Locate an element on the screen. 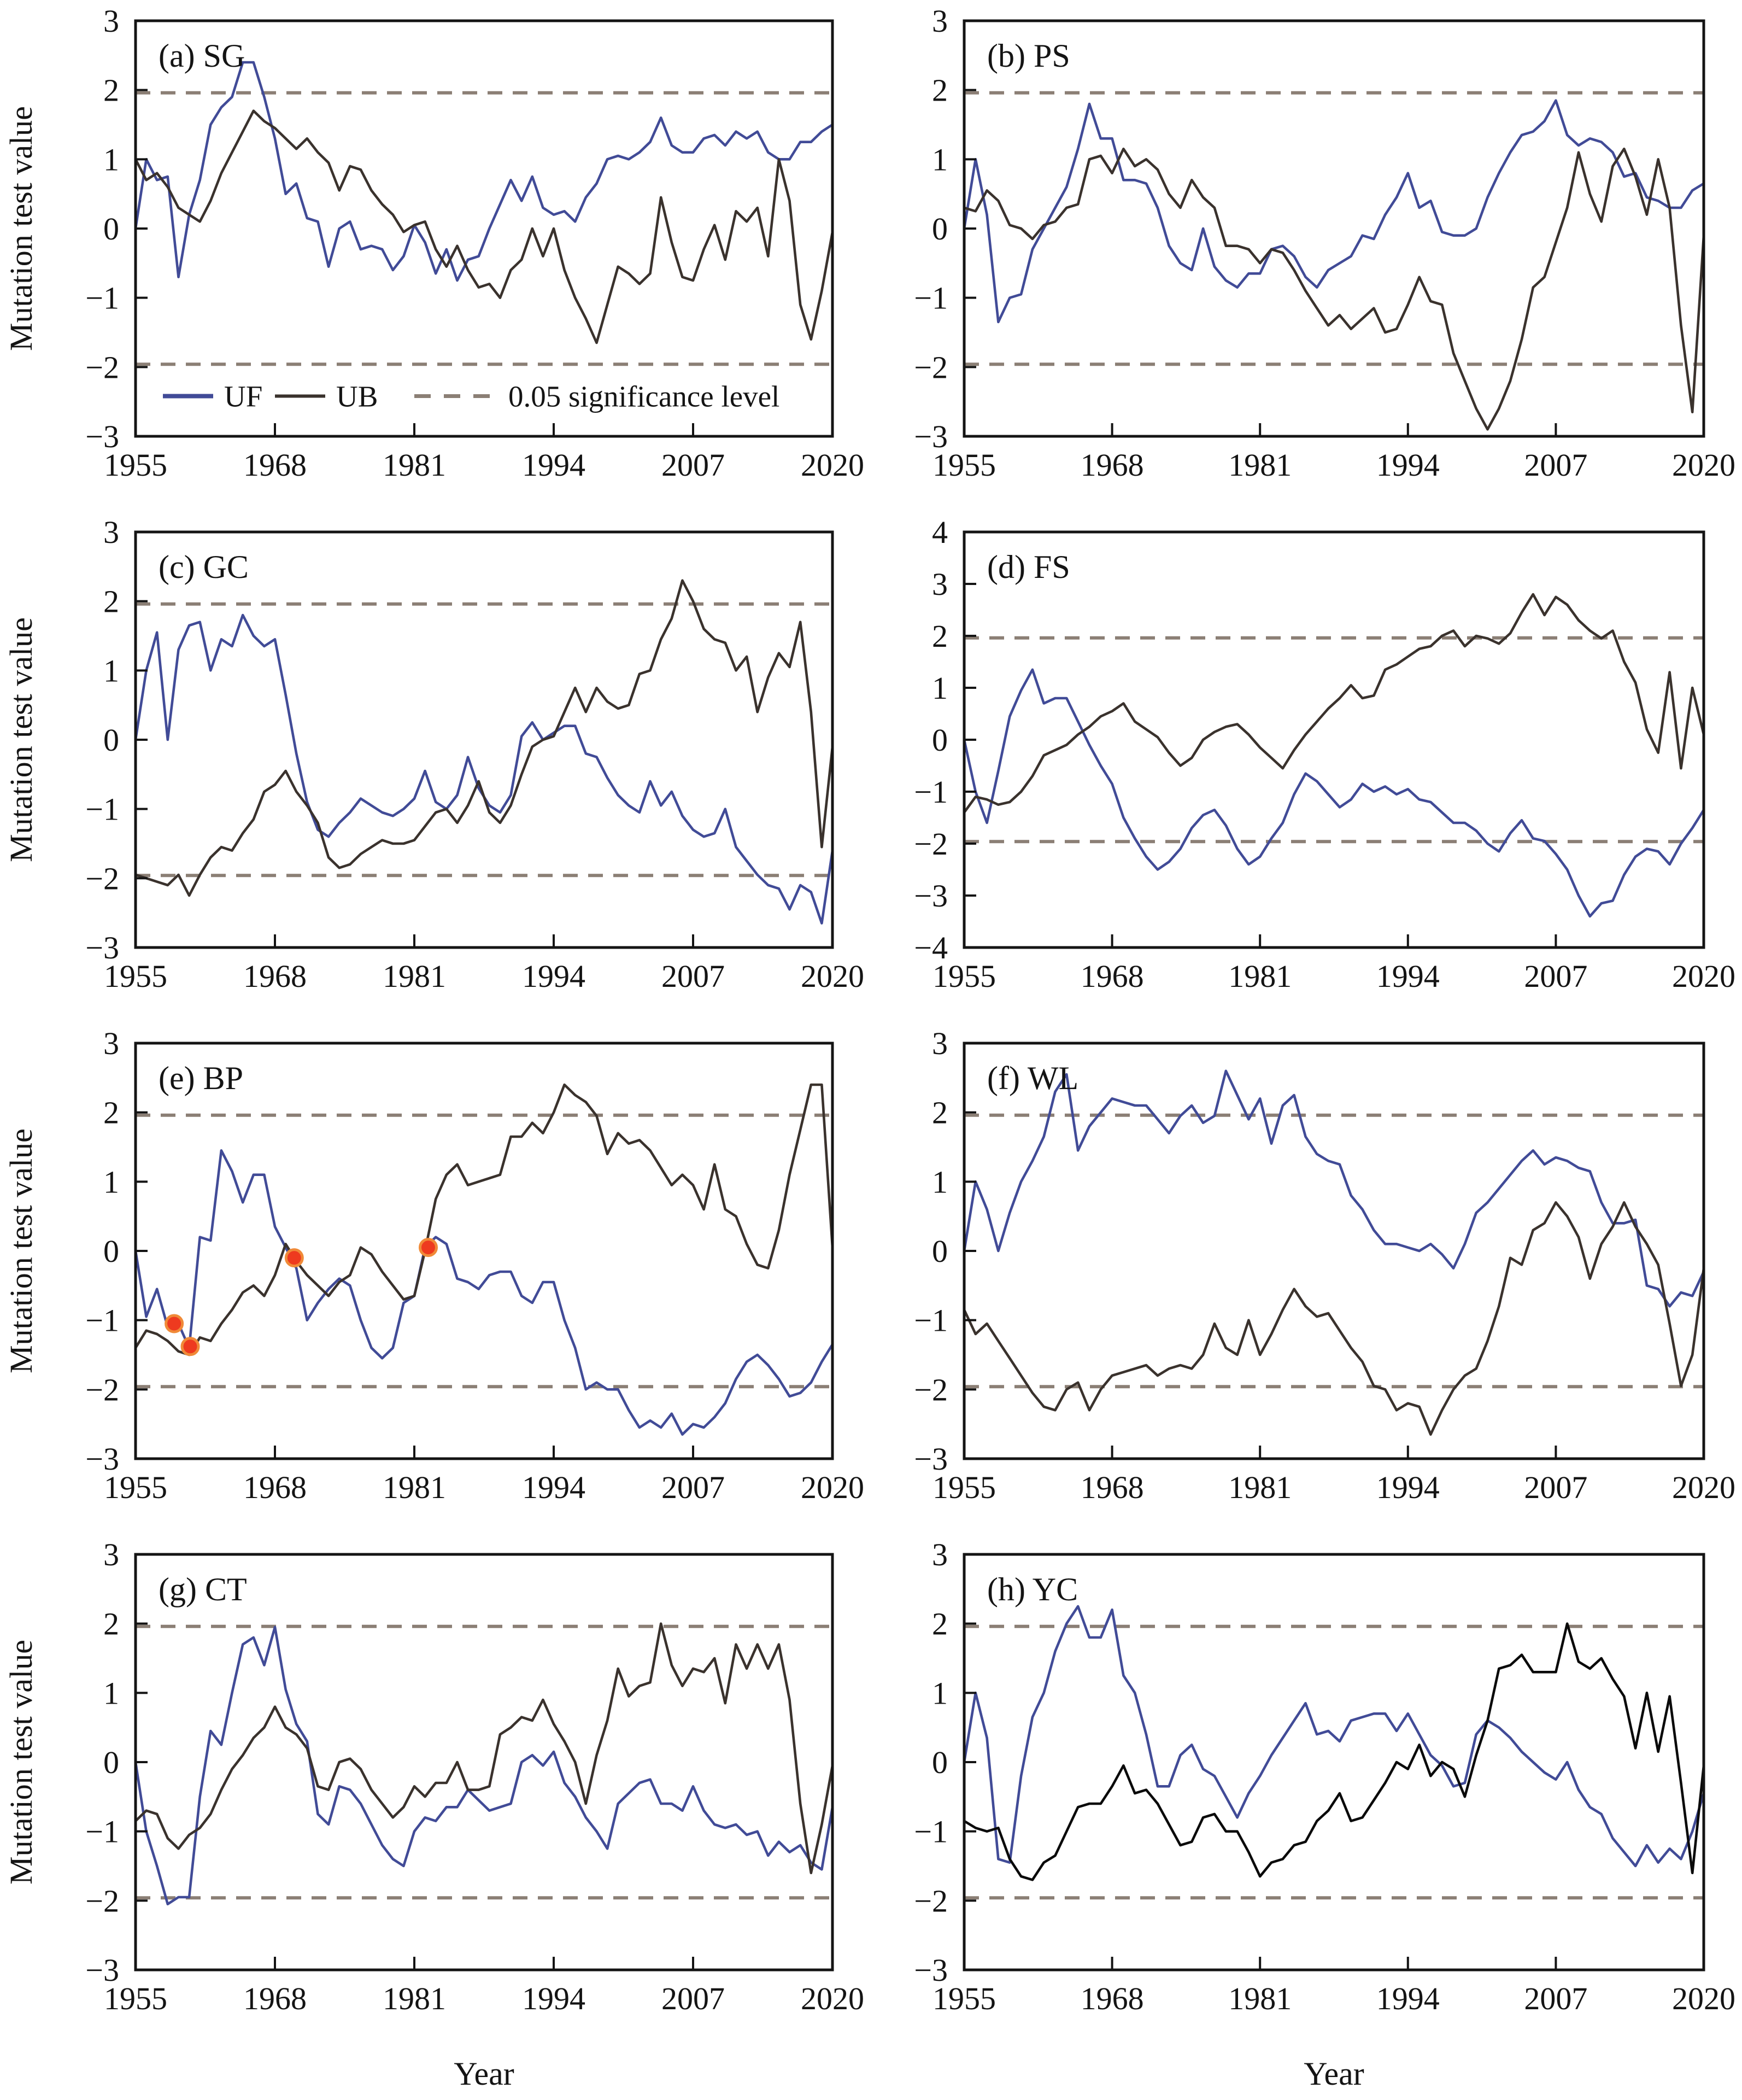 Image resolution: width=1742 pixels, height=2100 pixels. y-tick-label: −4 is located at coordinates (931, 948).